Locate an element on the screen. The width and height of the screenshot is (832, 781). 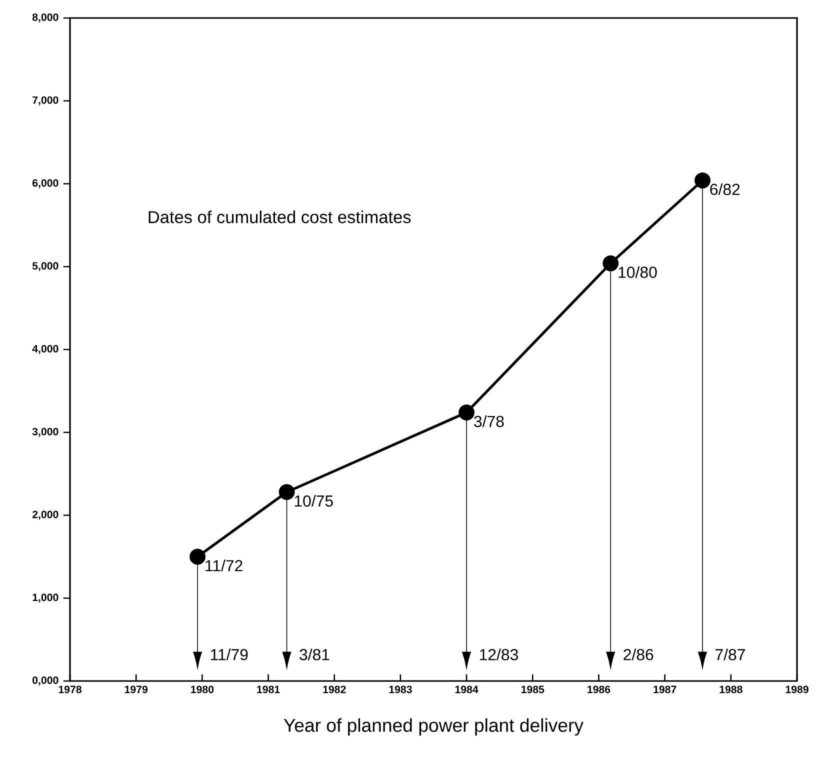
x-tick-label: 1983 is located at coordinates (400, 690).